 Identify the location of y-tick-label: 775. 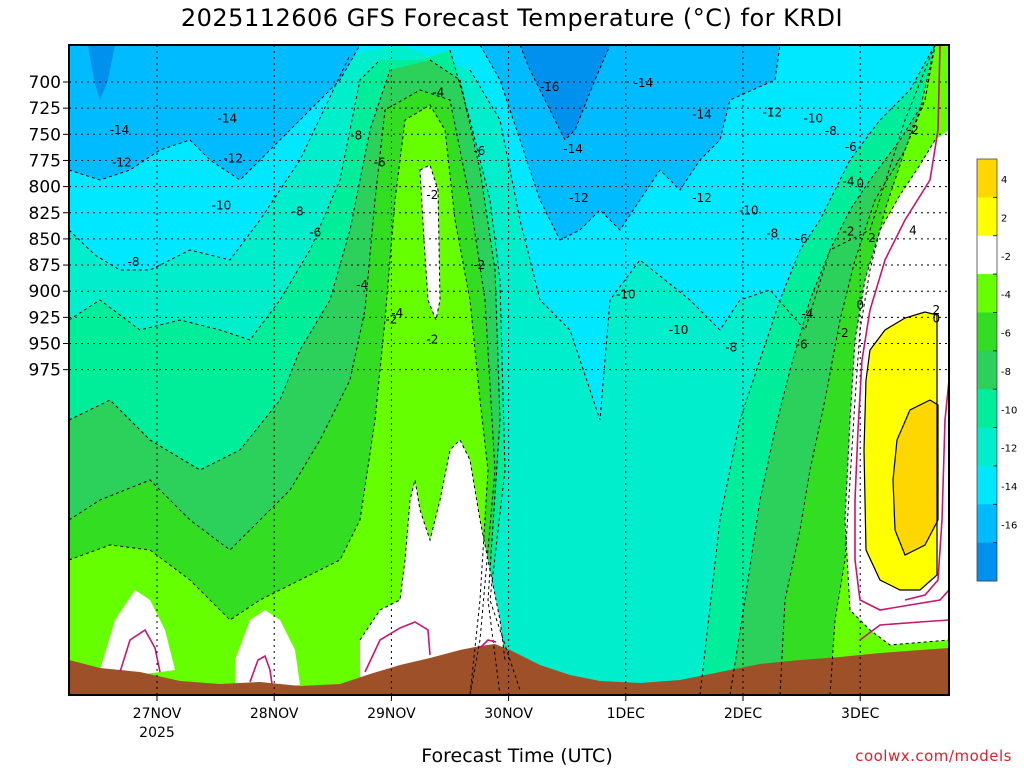
(45, 161).